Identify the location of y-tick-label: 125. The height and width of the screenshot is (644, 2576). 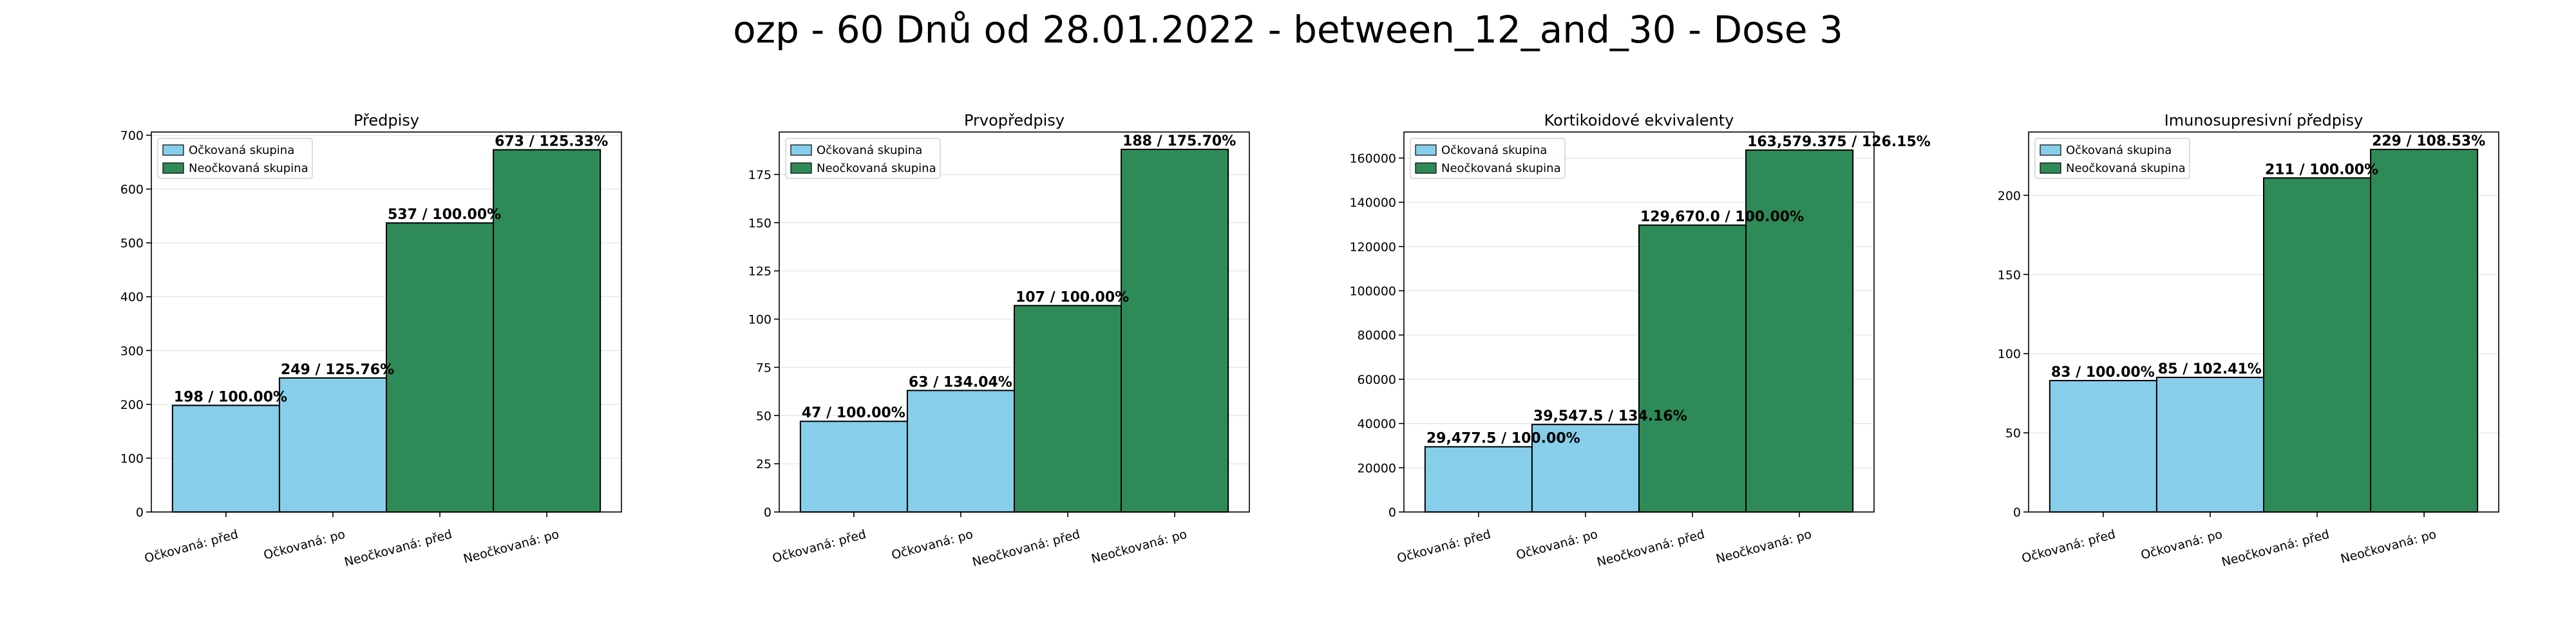
(760, 272).